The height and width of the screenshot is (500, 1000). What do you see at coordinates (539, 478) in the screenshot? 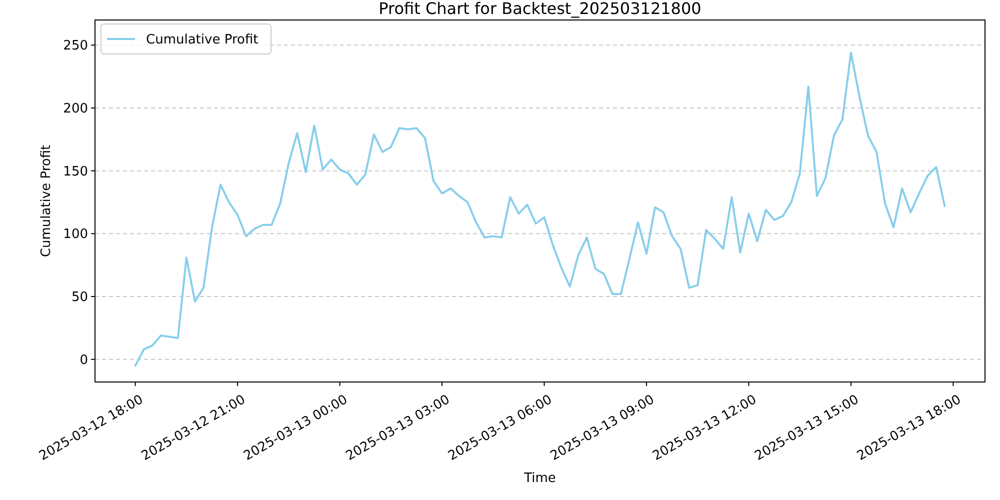
I see `x-axis-title: Time` at bounding box center [539, 478].